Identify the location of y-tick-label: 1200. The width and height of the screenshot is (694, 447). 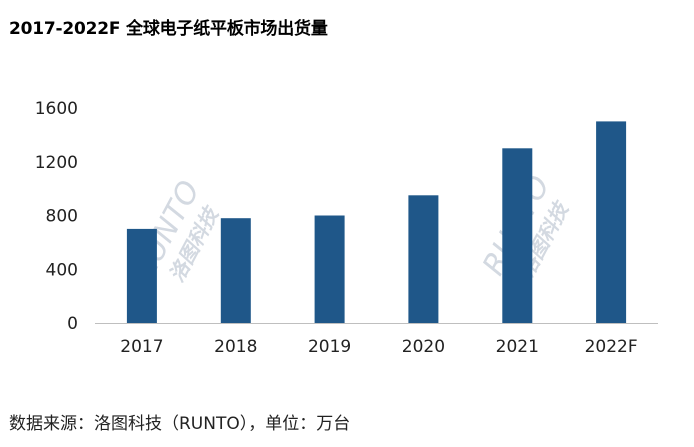
(56, 163).